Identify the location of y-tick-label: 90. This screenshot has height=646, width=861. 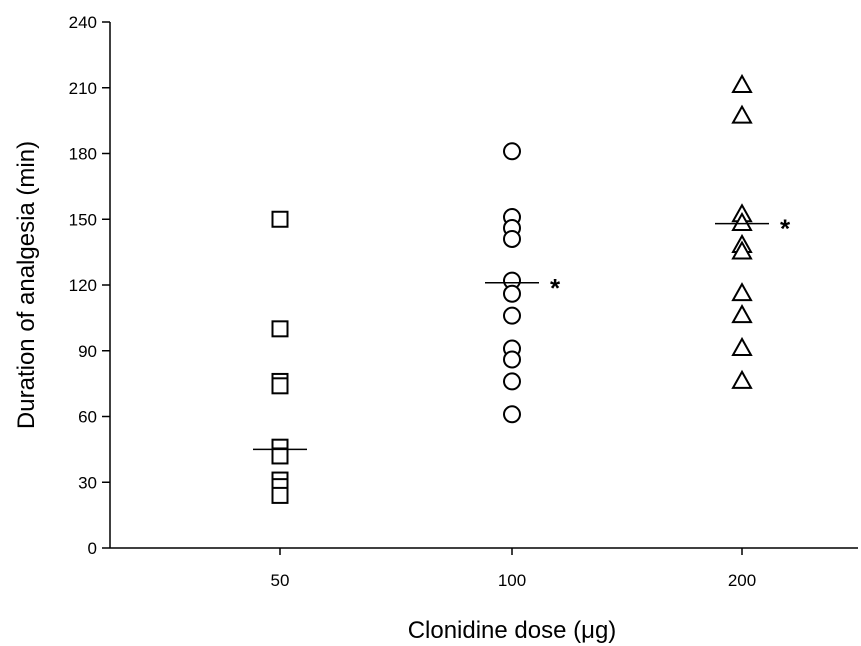
(87, 351).